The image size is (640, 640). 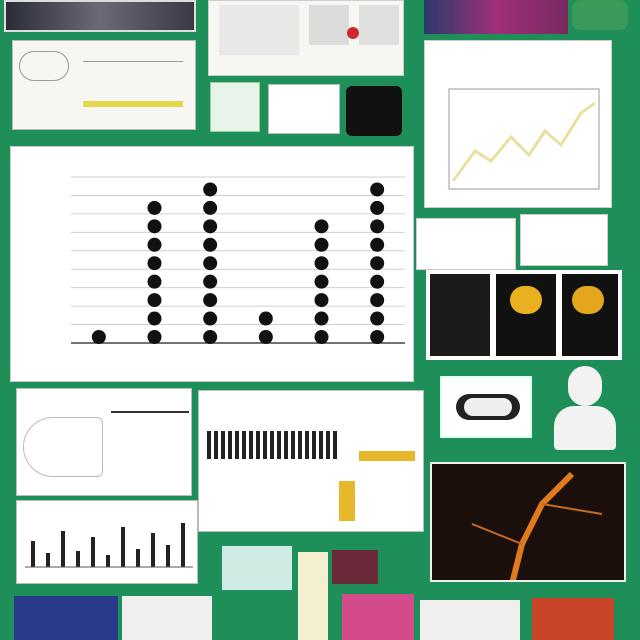 I want to click on red-dot, so click(x=353, y=33).